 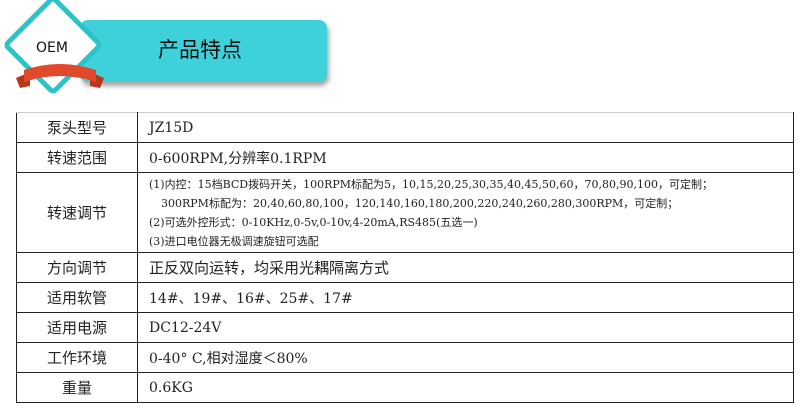 What do you see at coordinates (60, 76) in the screenshot?
I see `ribbon-icon` at bounding box center [60, 76].